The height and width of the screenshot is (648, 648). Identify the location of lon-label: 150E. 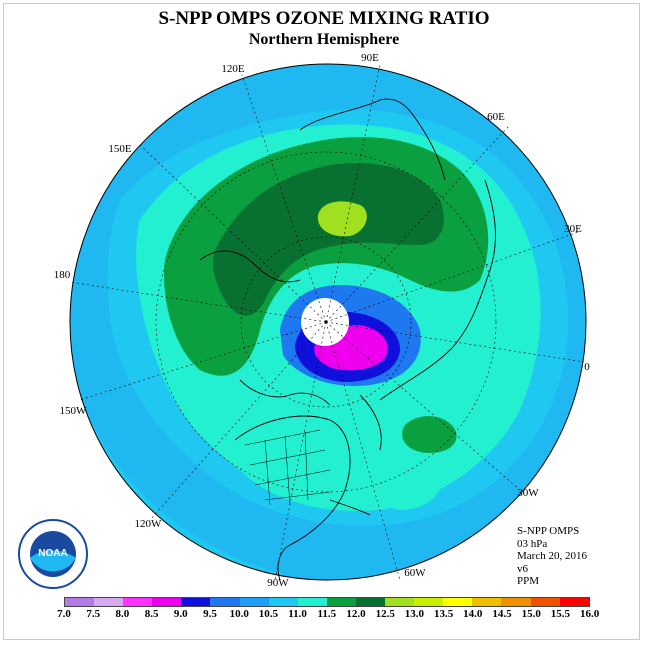
(120, 149).